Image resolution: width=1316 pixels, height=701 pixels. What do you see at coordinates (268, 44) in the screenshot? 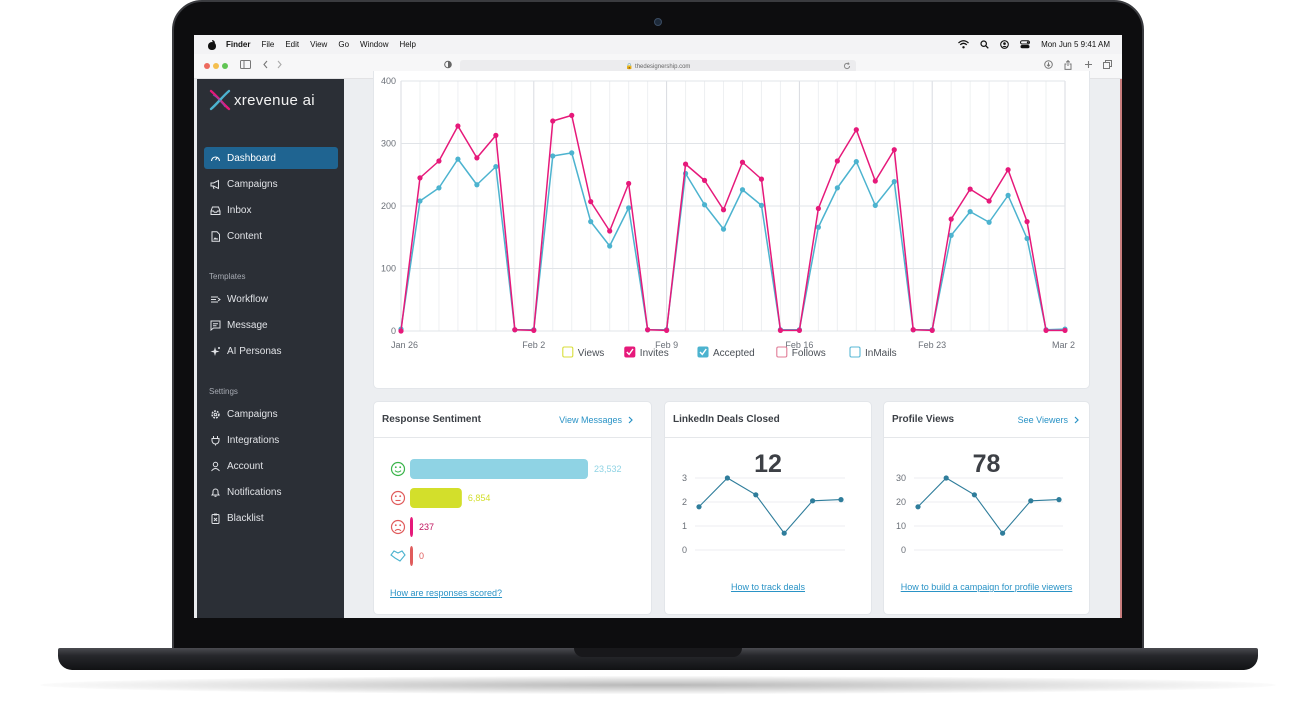
I see `menu-file: File` at bounding box center [268, 44].